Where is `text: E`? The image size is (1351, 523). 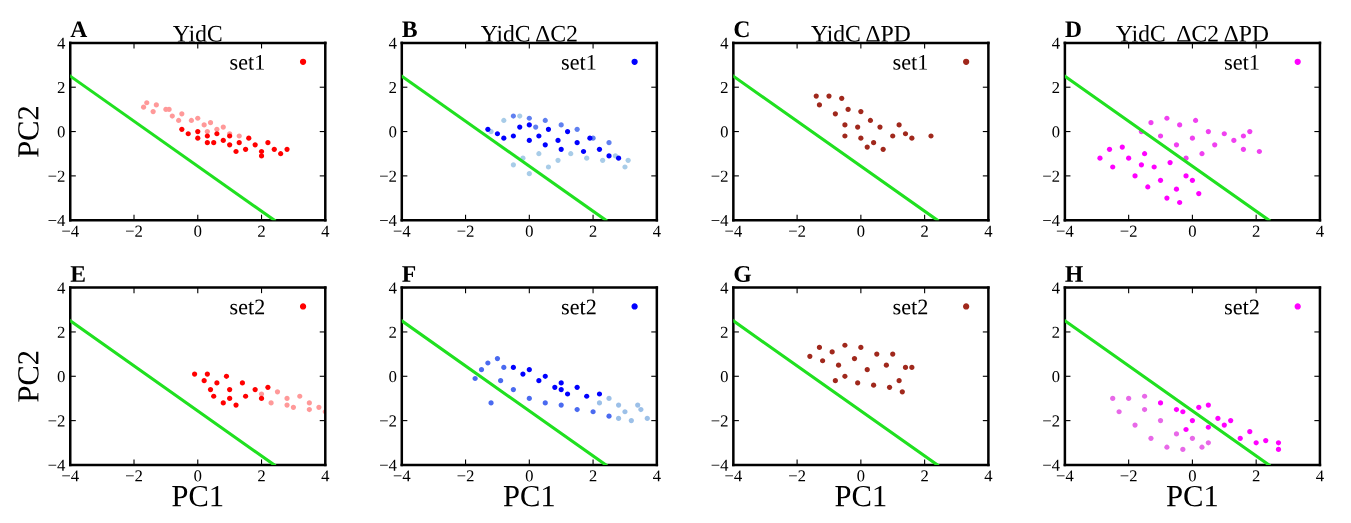
text: E is located at coordinates (77, 274).